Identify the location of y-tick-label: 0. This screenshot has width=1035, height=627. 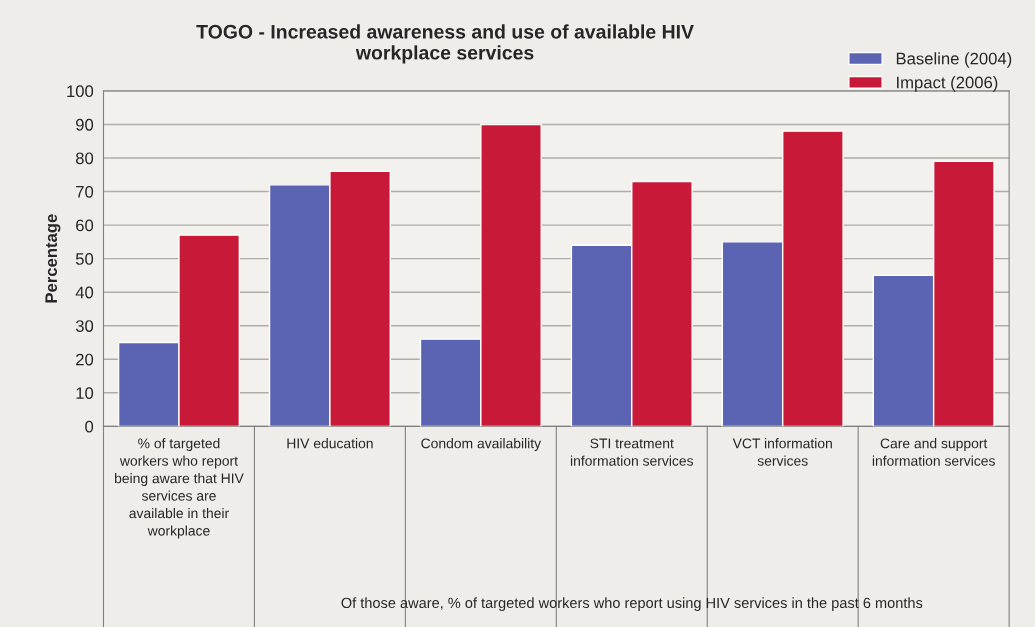
(89, 426).